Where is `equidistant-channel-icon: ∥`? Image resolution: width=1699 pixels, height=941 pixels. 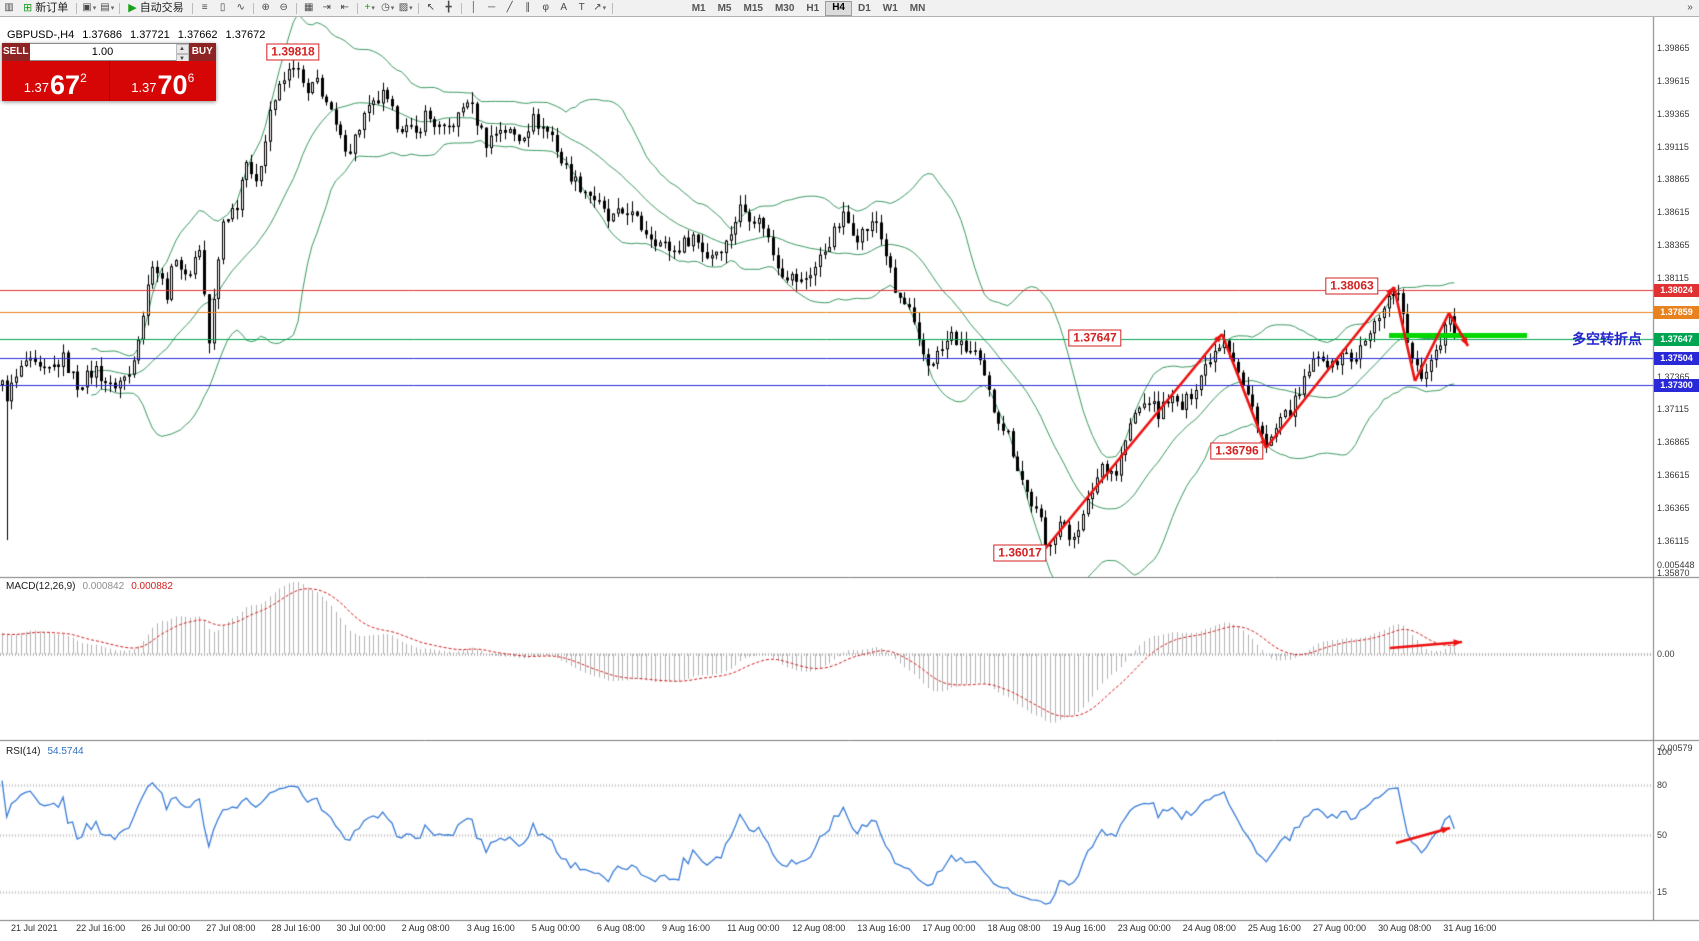 equidistant-channel-icon: ∥ is located at coordinates (528, 8).